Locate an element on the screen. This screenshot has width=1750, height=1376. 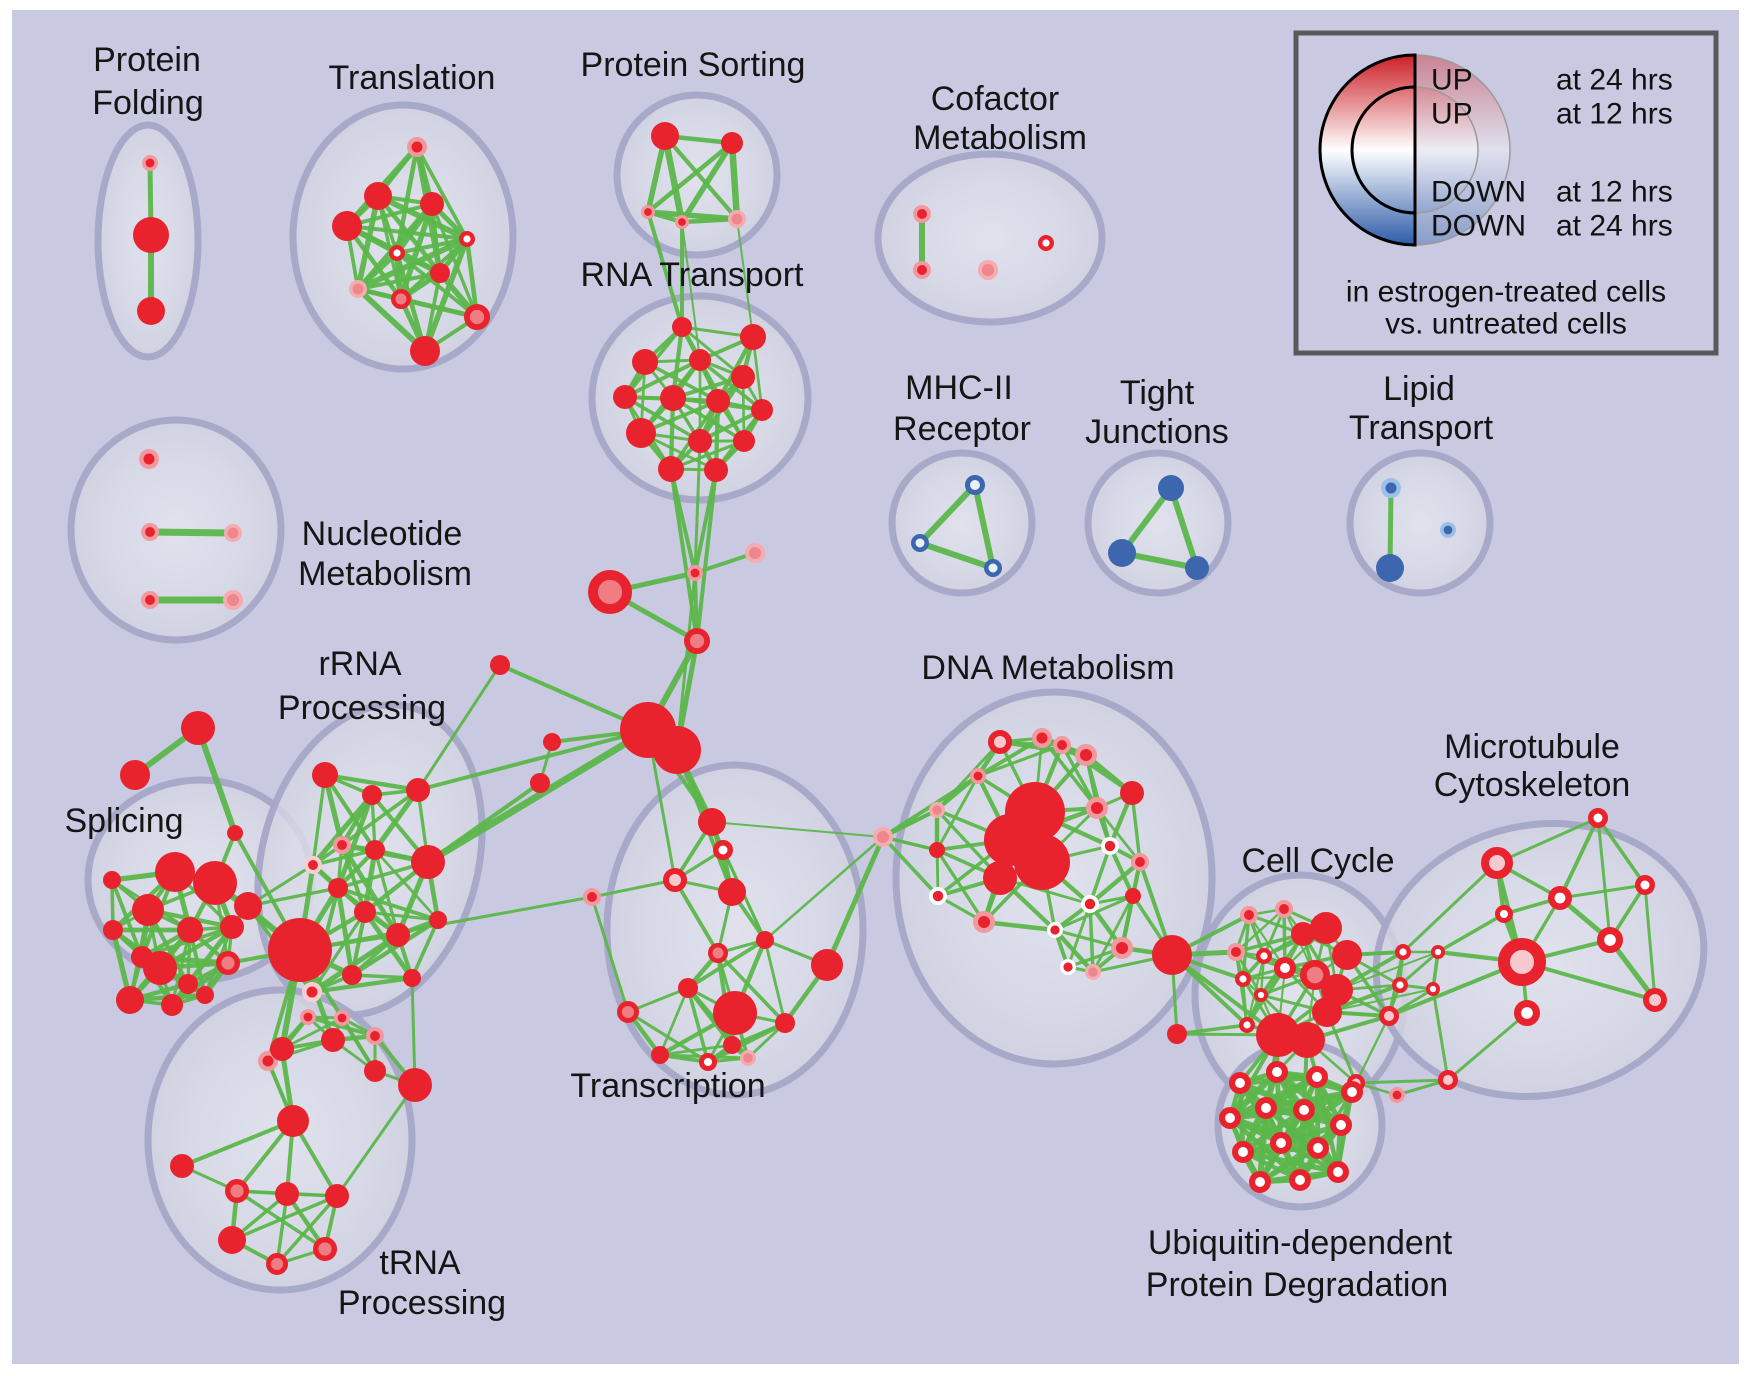
gene-node-rn1 is located at coordinates (682, 327).